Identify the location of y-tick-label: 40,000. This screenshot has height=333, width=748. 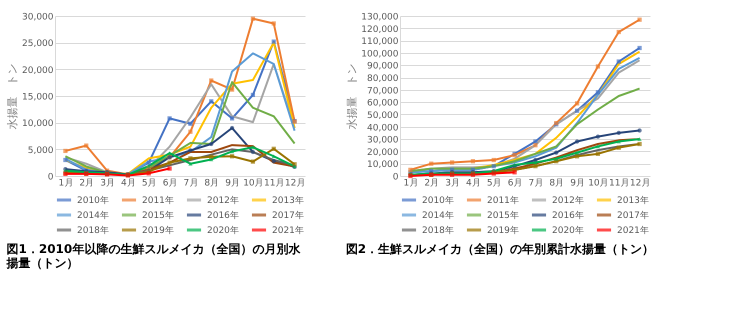
(383, 128).